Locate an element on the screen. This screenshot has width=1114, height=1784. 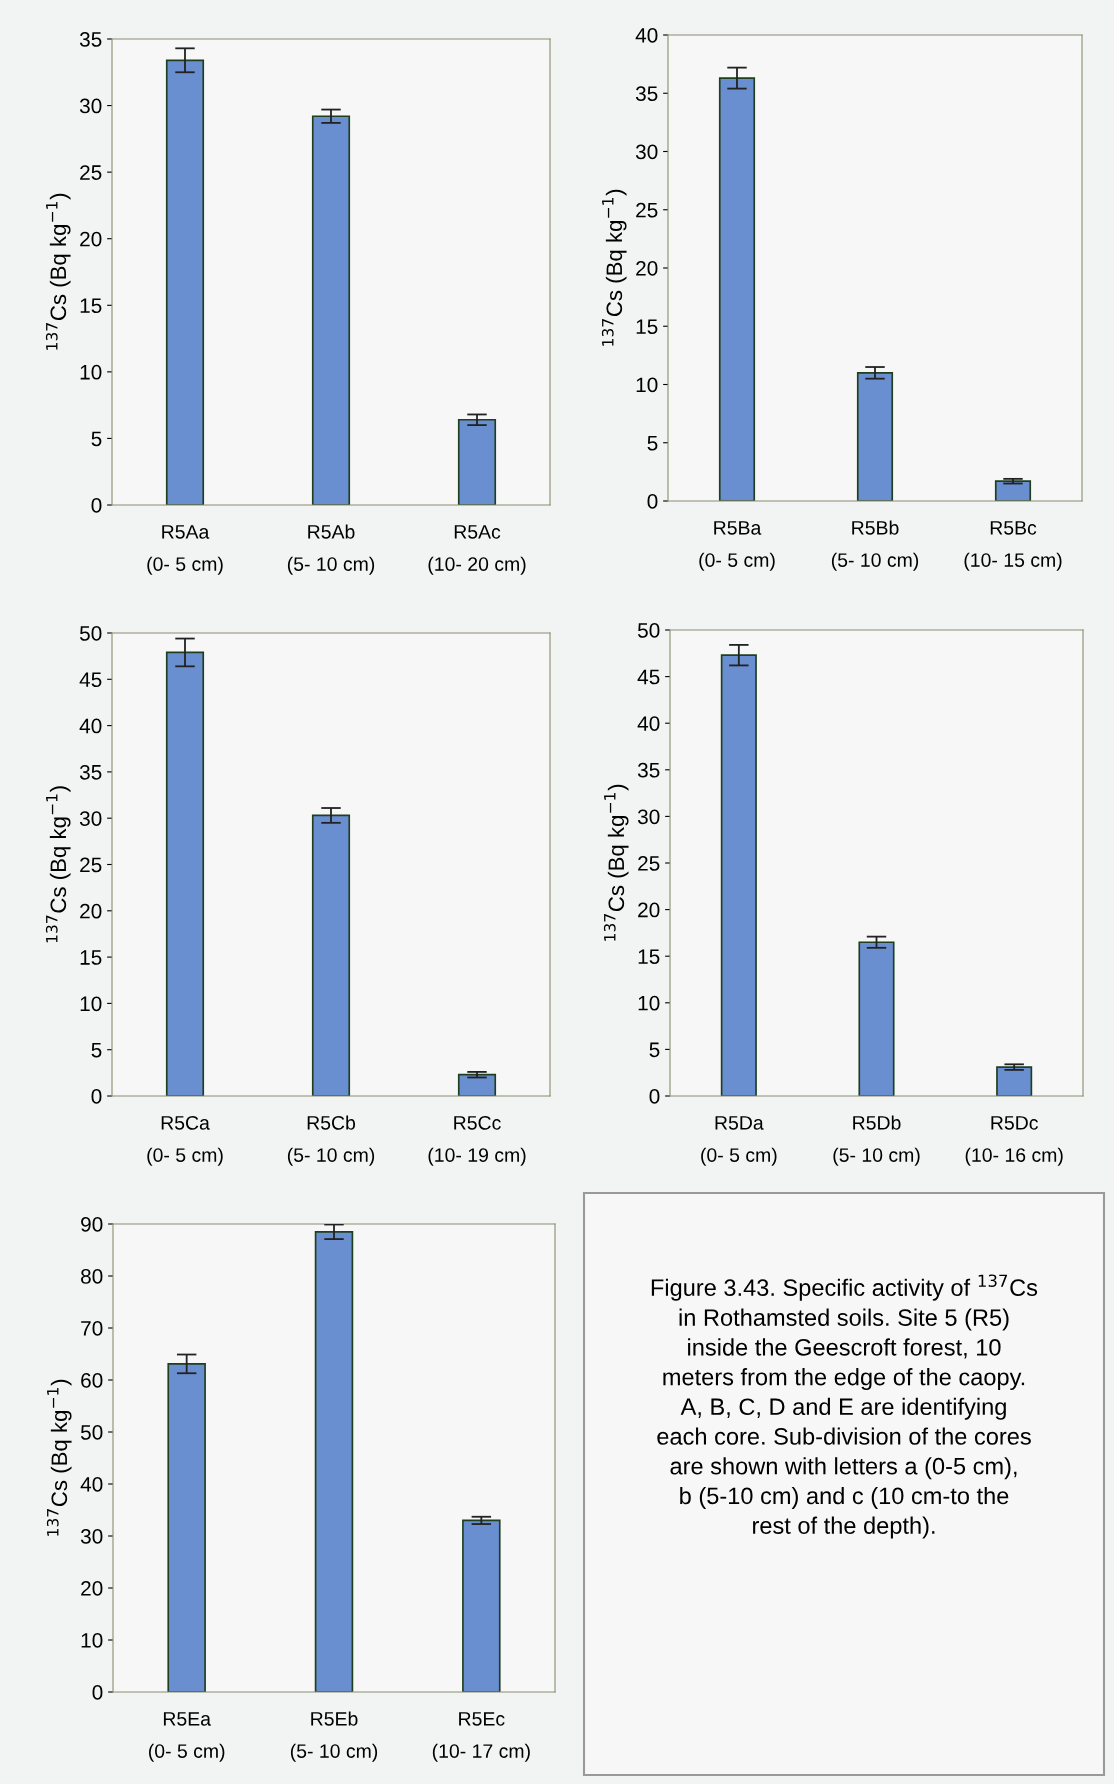
x-tick-label: R5Ab (5- 10 cm) is located at coordinates (331, 549).